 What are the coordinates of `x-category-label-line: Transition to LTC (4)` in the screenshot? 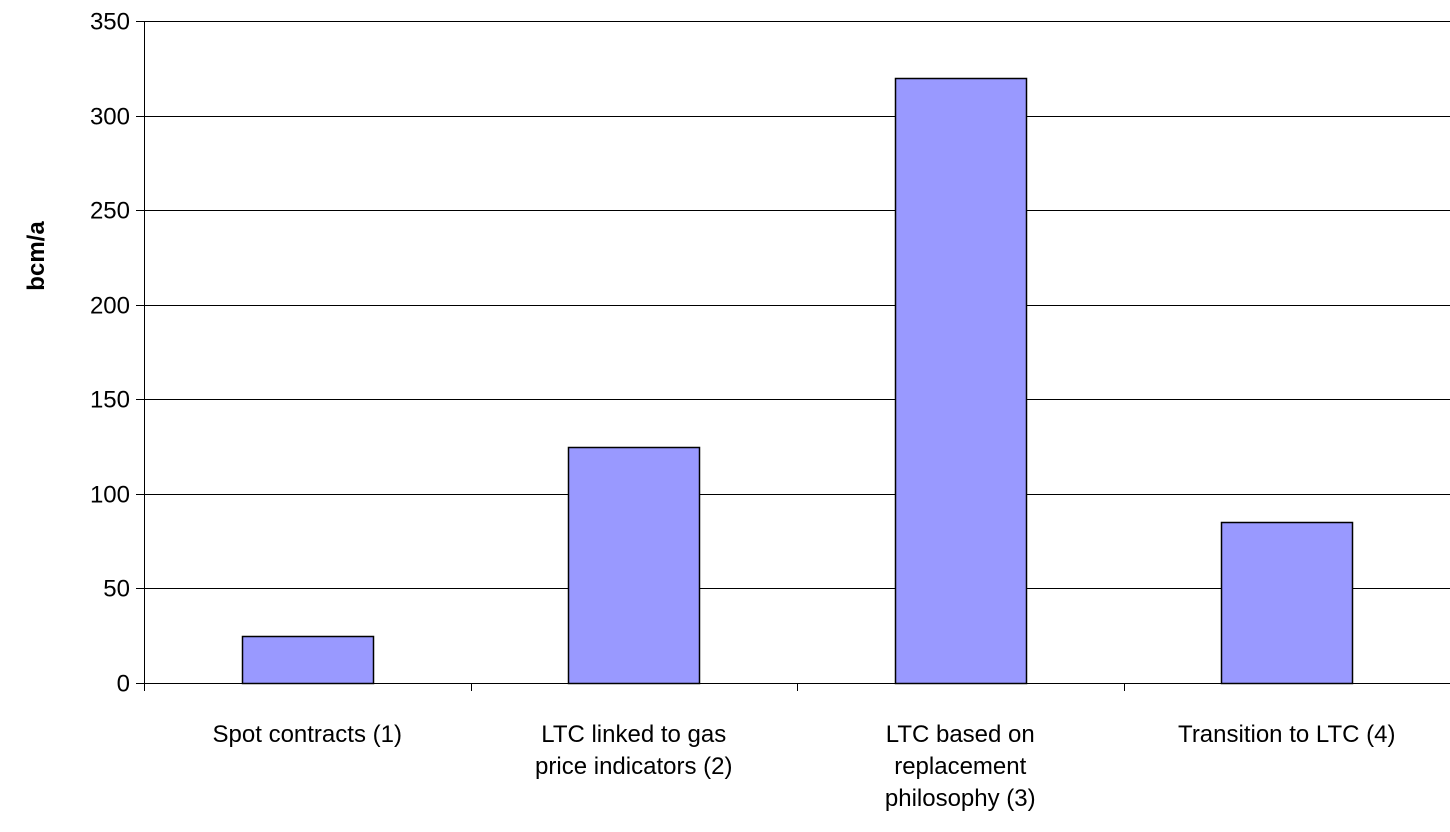 It's located at (1286, 734).